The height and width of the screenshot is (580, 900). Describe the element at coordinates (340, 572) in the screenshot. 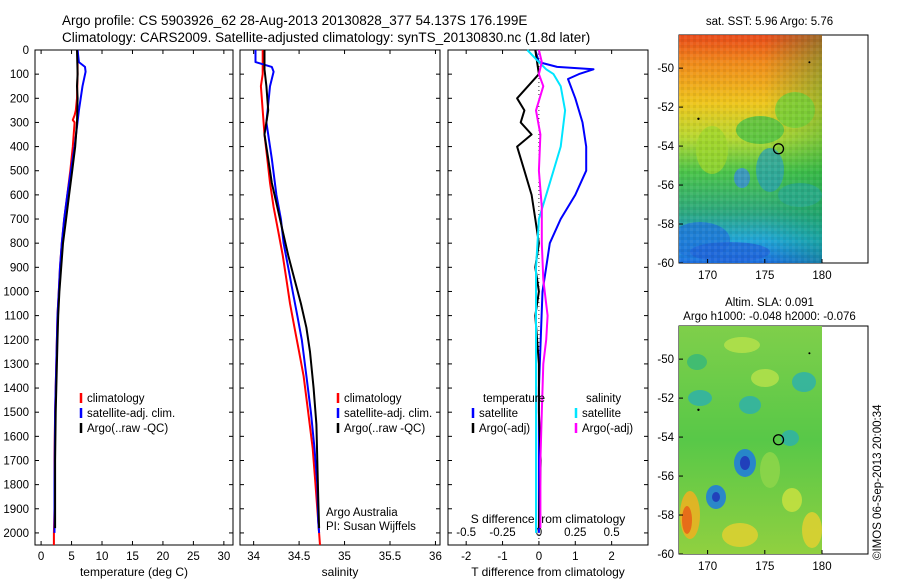

I see `x-axis-label: salinity` at that location.